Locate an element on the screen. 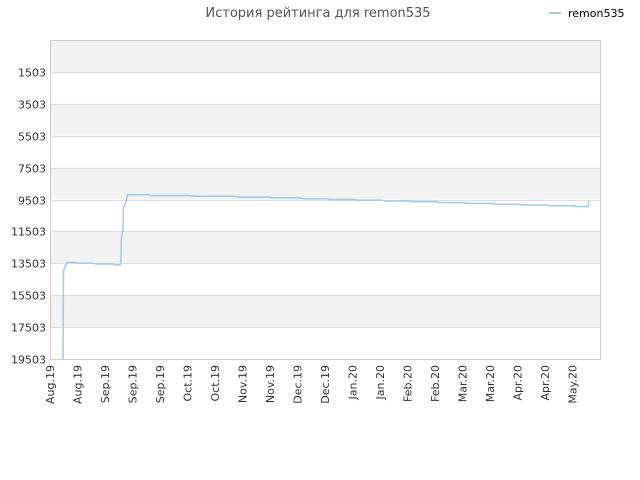 This screenshot has width=640, height=480. y-tick-label: 1503 is located at coordinates (32, 73).